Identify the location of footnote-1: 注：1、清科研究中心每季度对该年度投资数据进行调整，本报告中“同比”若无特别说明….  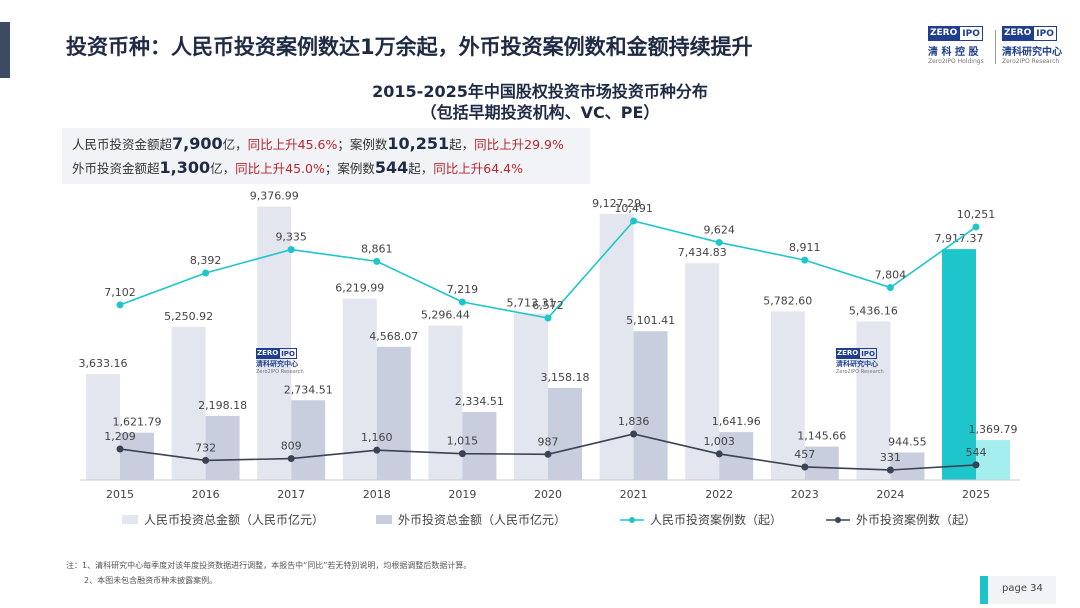
(269, 565).